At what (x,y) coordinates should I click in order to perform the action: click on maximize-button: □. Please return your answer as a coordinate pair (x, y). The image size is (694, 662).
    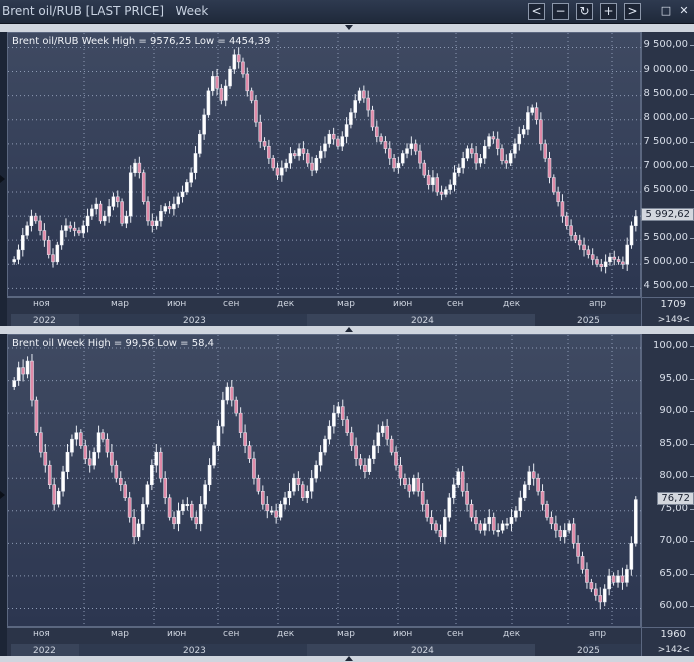
    Looking at the image, I should click on (666, 11).